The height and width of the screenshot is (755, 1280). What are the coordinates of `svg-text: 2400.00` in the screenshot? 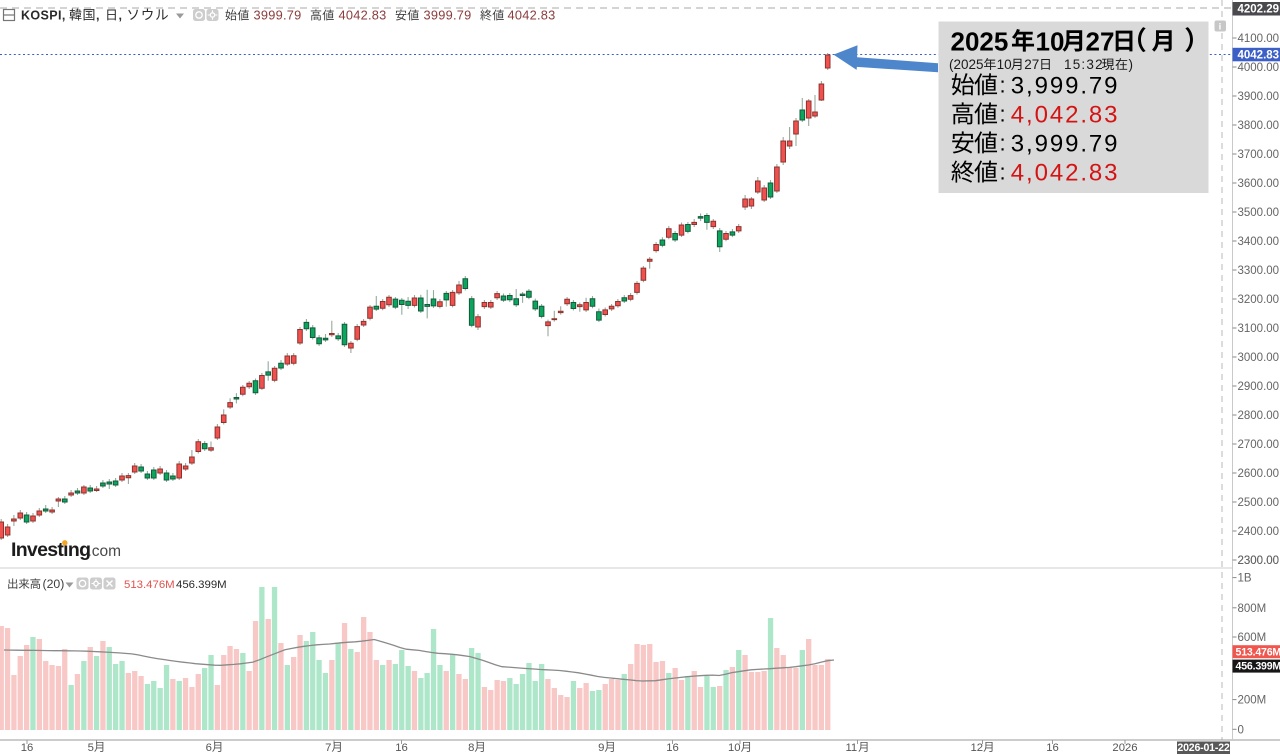 It's located at (1259, 532).